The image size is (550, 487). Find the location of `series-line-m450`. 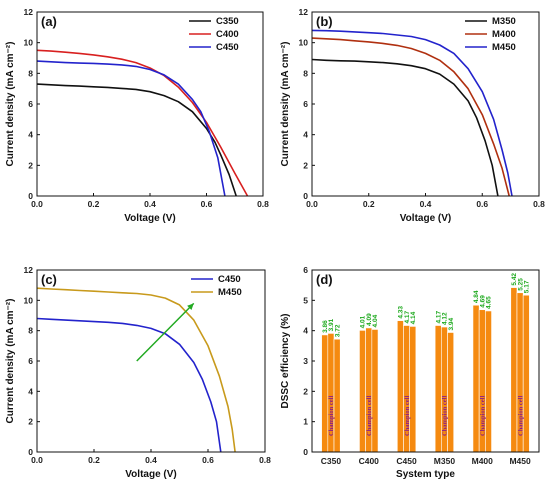

series-line-m450 is located at coordinates (412, 113).